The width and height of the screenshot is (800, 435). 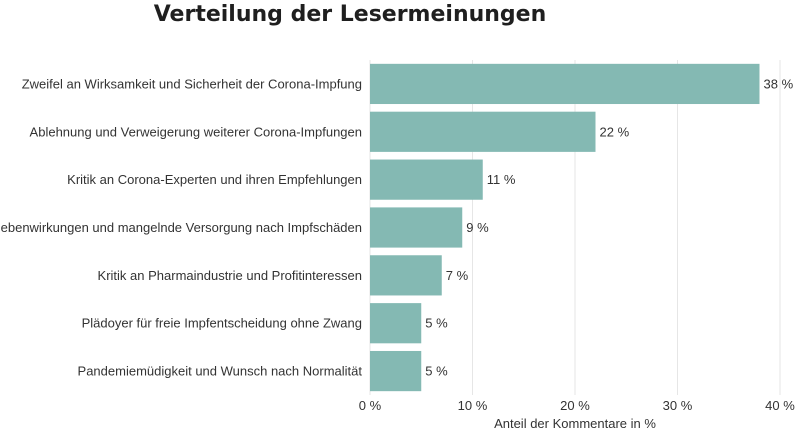 I want to click on x-tick-label: 30 %, so click(x=678, y=405).